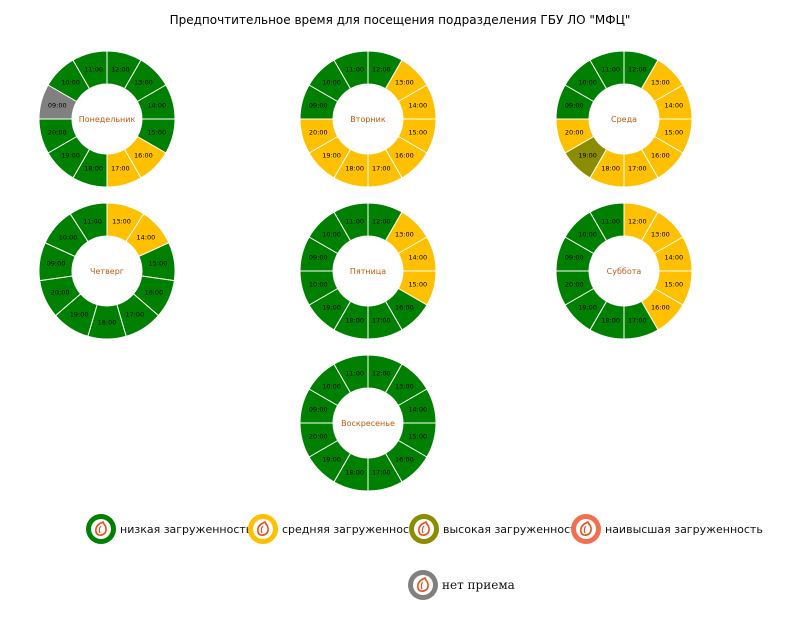 The height and width of the screenshot is (628, 800). Describe the element at coordinates (263, 529) in the screenshot. I see `legend-medium-icon` at that location.